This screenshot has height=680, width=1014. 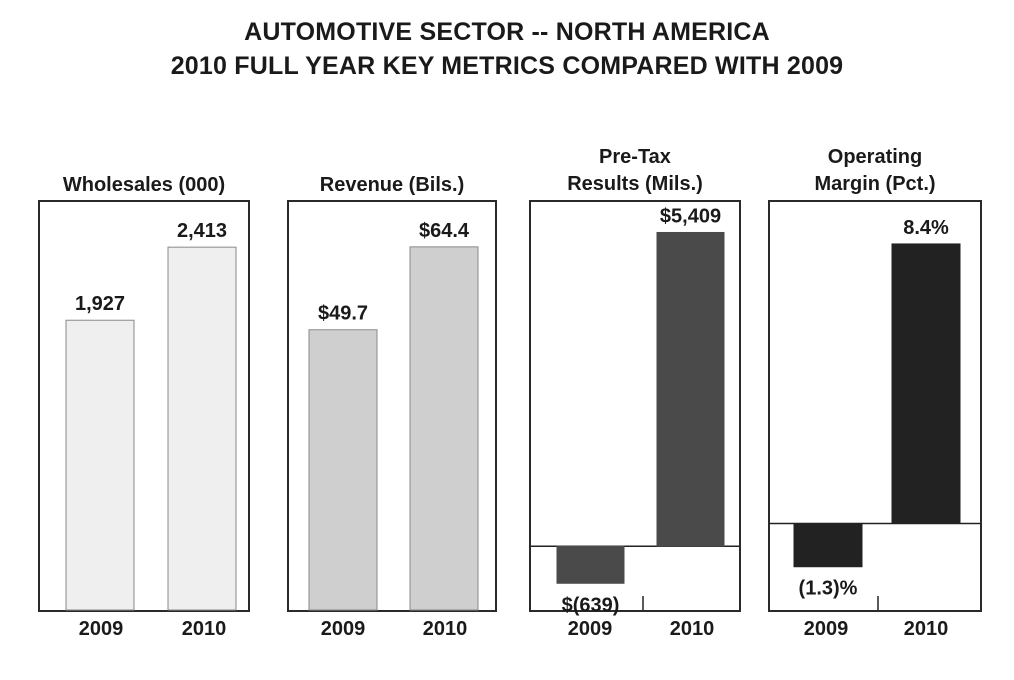 What do you see at coordinates (343, 314) in the screenshot?
I see `data-label-2009: $49.7` at bounding box center [343, 314].